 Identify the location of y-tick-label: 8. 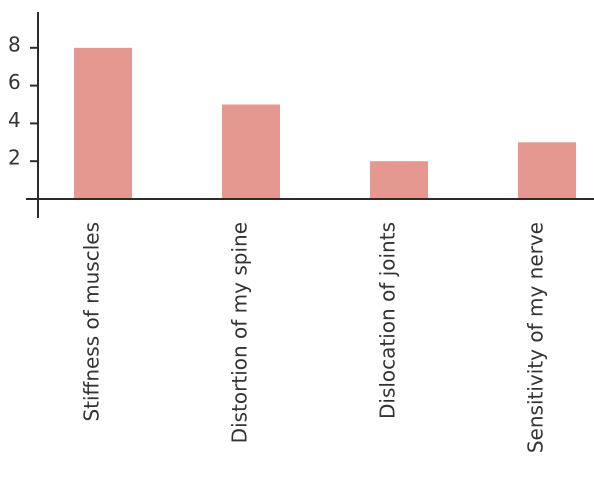
(14, 44).